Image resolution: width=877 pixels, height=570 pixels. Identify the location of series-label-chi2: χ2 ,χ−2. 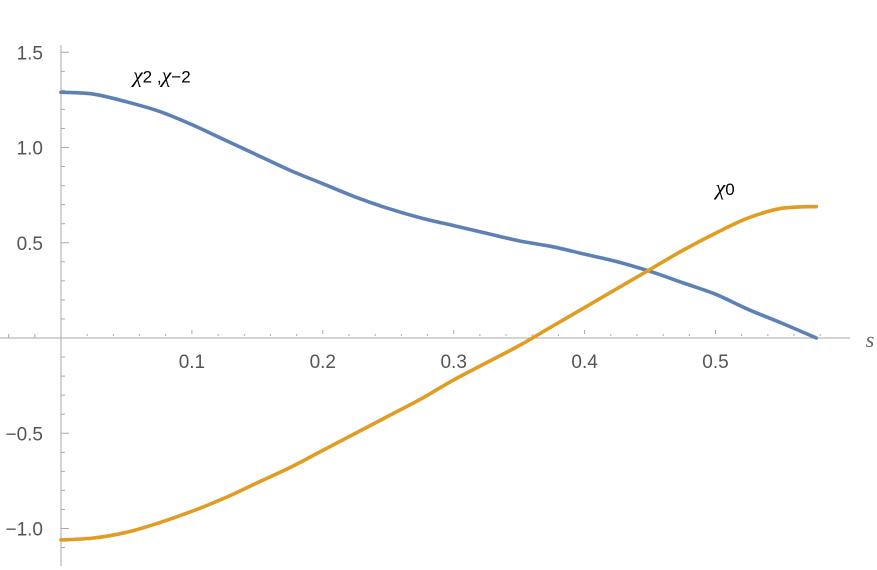
(161, 75).